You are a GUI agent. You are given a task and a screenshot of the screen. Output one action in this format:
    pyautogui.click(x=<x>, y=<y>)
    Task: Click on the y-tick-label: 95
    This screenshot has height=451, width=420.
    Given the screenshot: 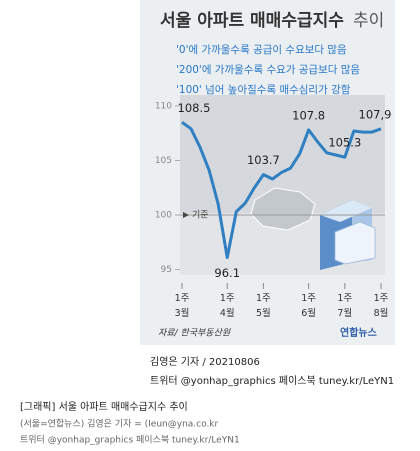 What is the action you would take?
    pyautogui.click(x=166, y=270)
    